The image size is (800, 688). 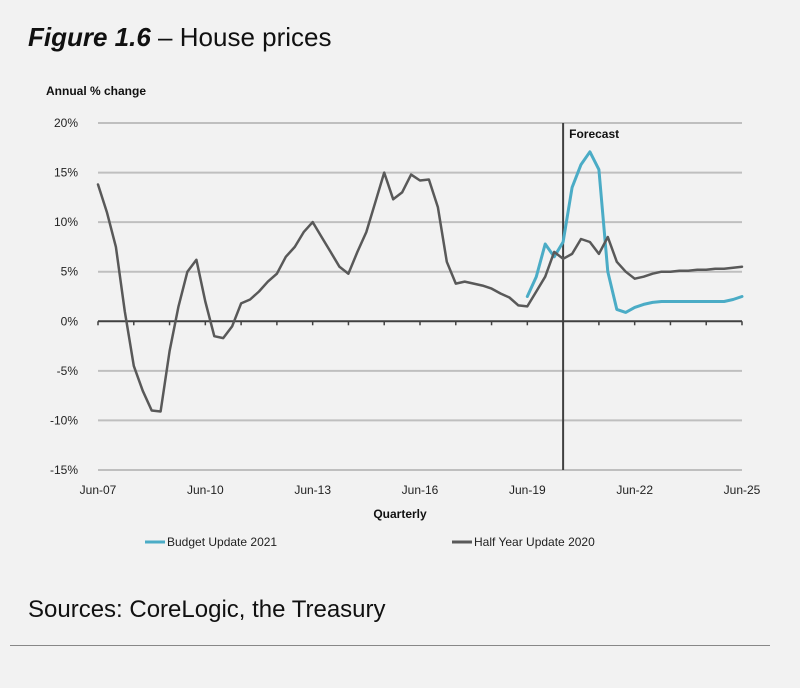 What do you see at coordinates (89, 37) in the screenshot?
I see `figure-label: Figure 1.6` at bounding box center [89, 37].